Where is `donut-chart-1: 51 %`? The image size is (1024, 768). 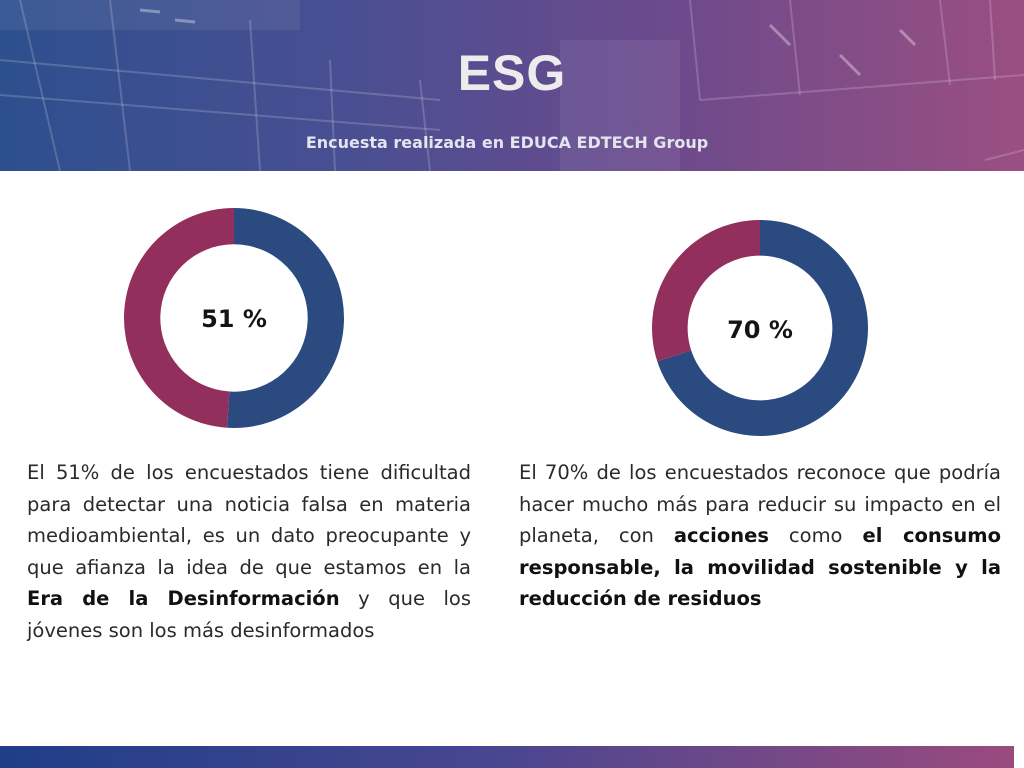 donut-chart-1: 51 % is located at coordinates (234, 318).